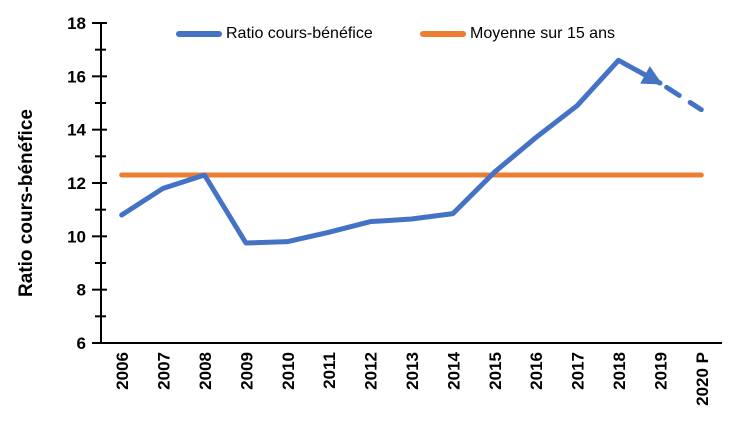  What do you see at coordinates (81, 290) in the screenshot?
I see `svg-text: 8` at bounding box center [81, 290].